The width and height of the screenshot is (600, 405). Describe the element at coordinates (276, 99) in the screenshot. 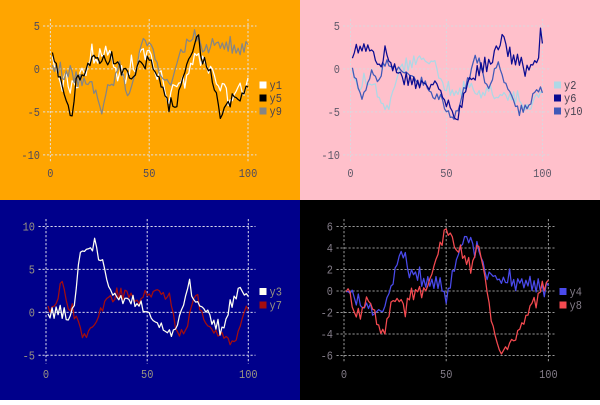

I see `svg-text: y5` at that location.